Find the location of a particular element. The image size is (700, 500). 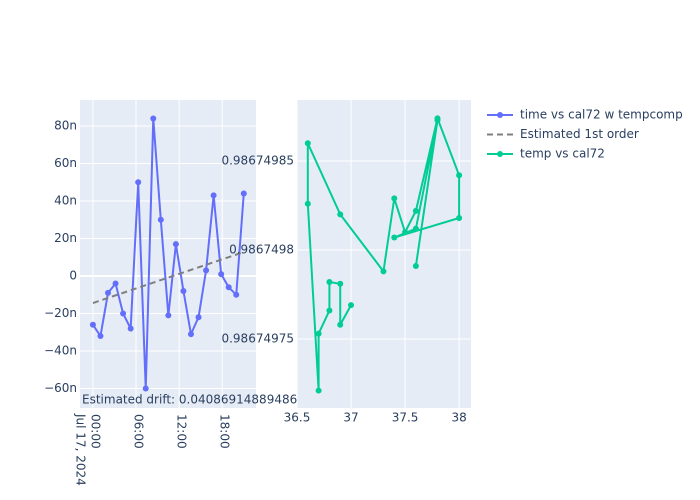

y-tick-label: −60n is located at coordinates (60, 388).